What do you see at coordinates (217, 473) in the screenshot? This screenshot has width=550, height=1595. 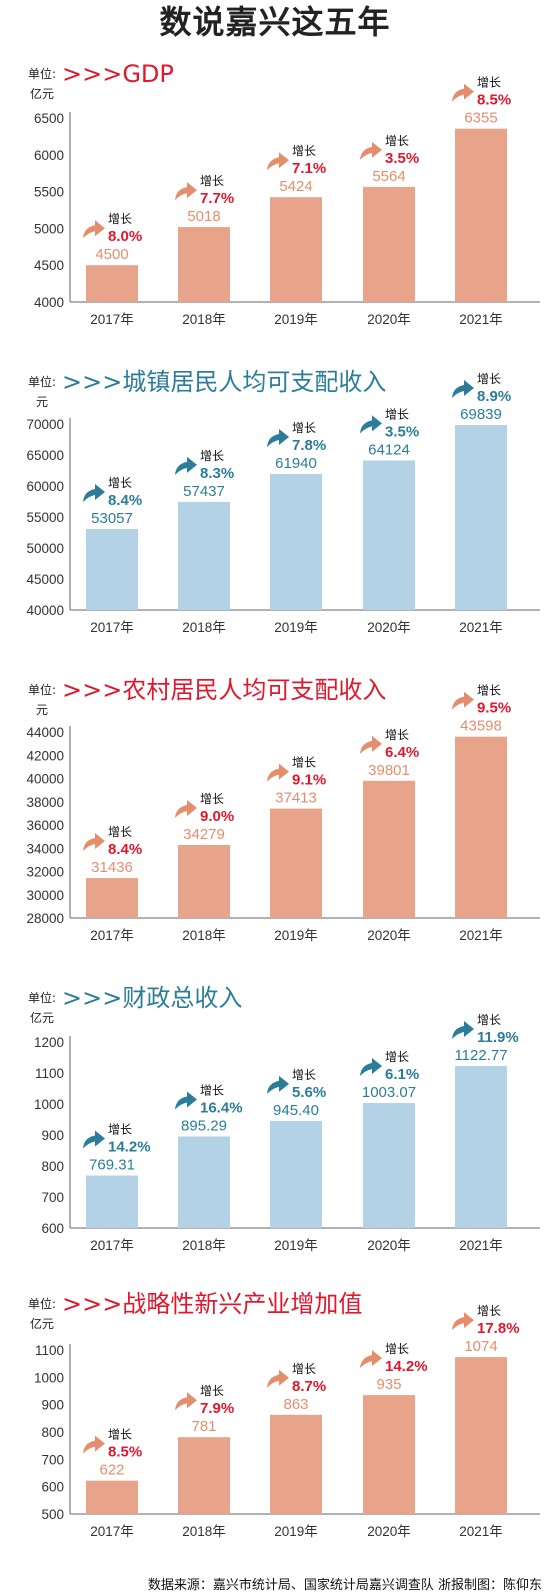 I see `growth-percent: 8.3%` at bounding box center [217, 473].